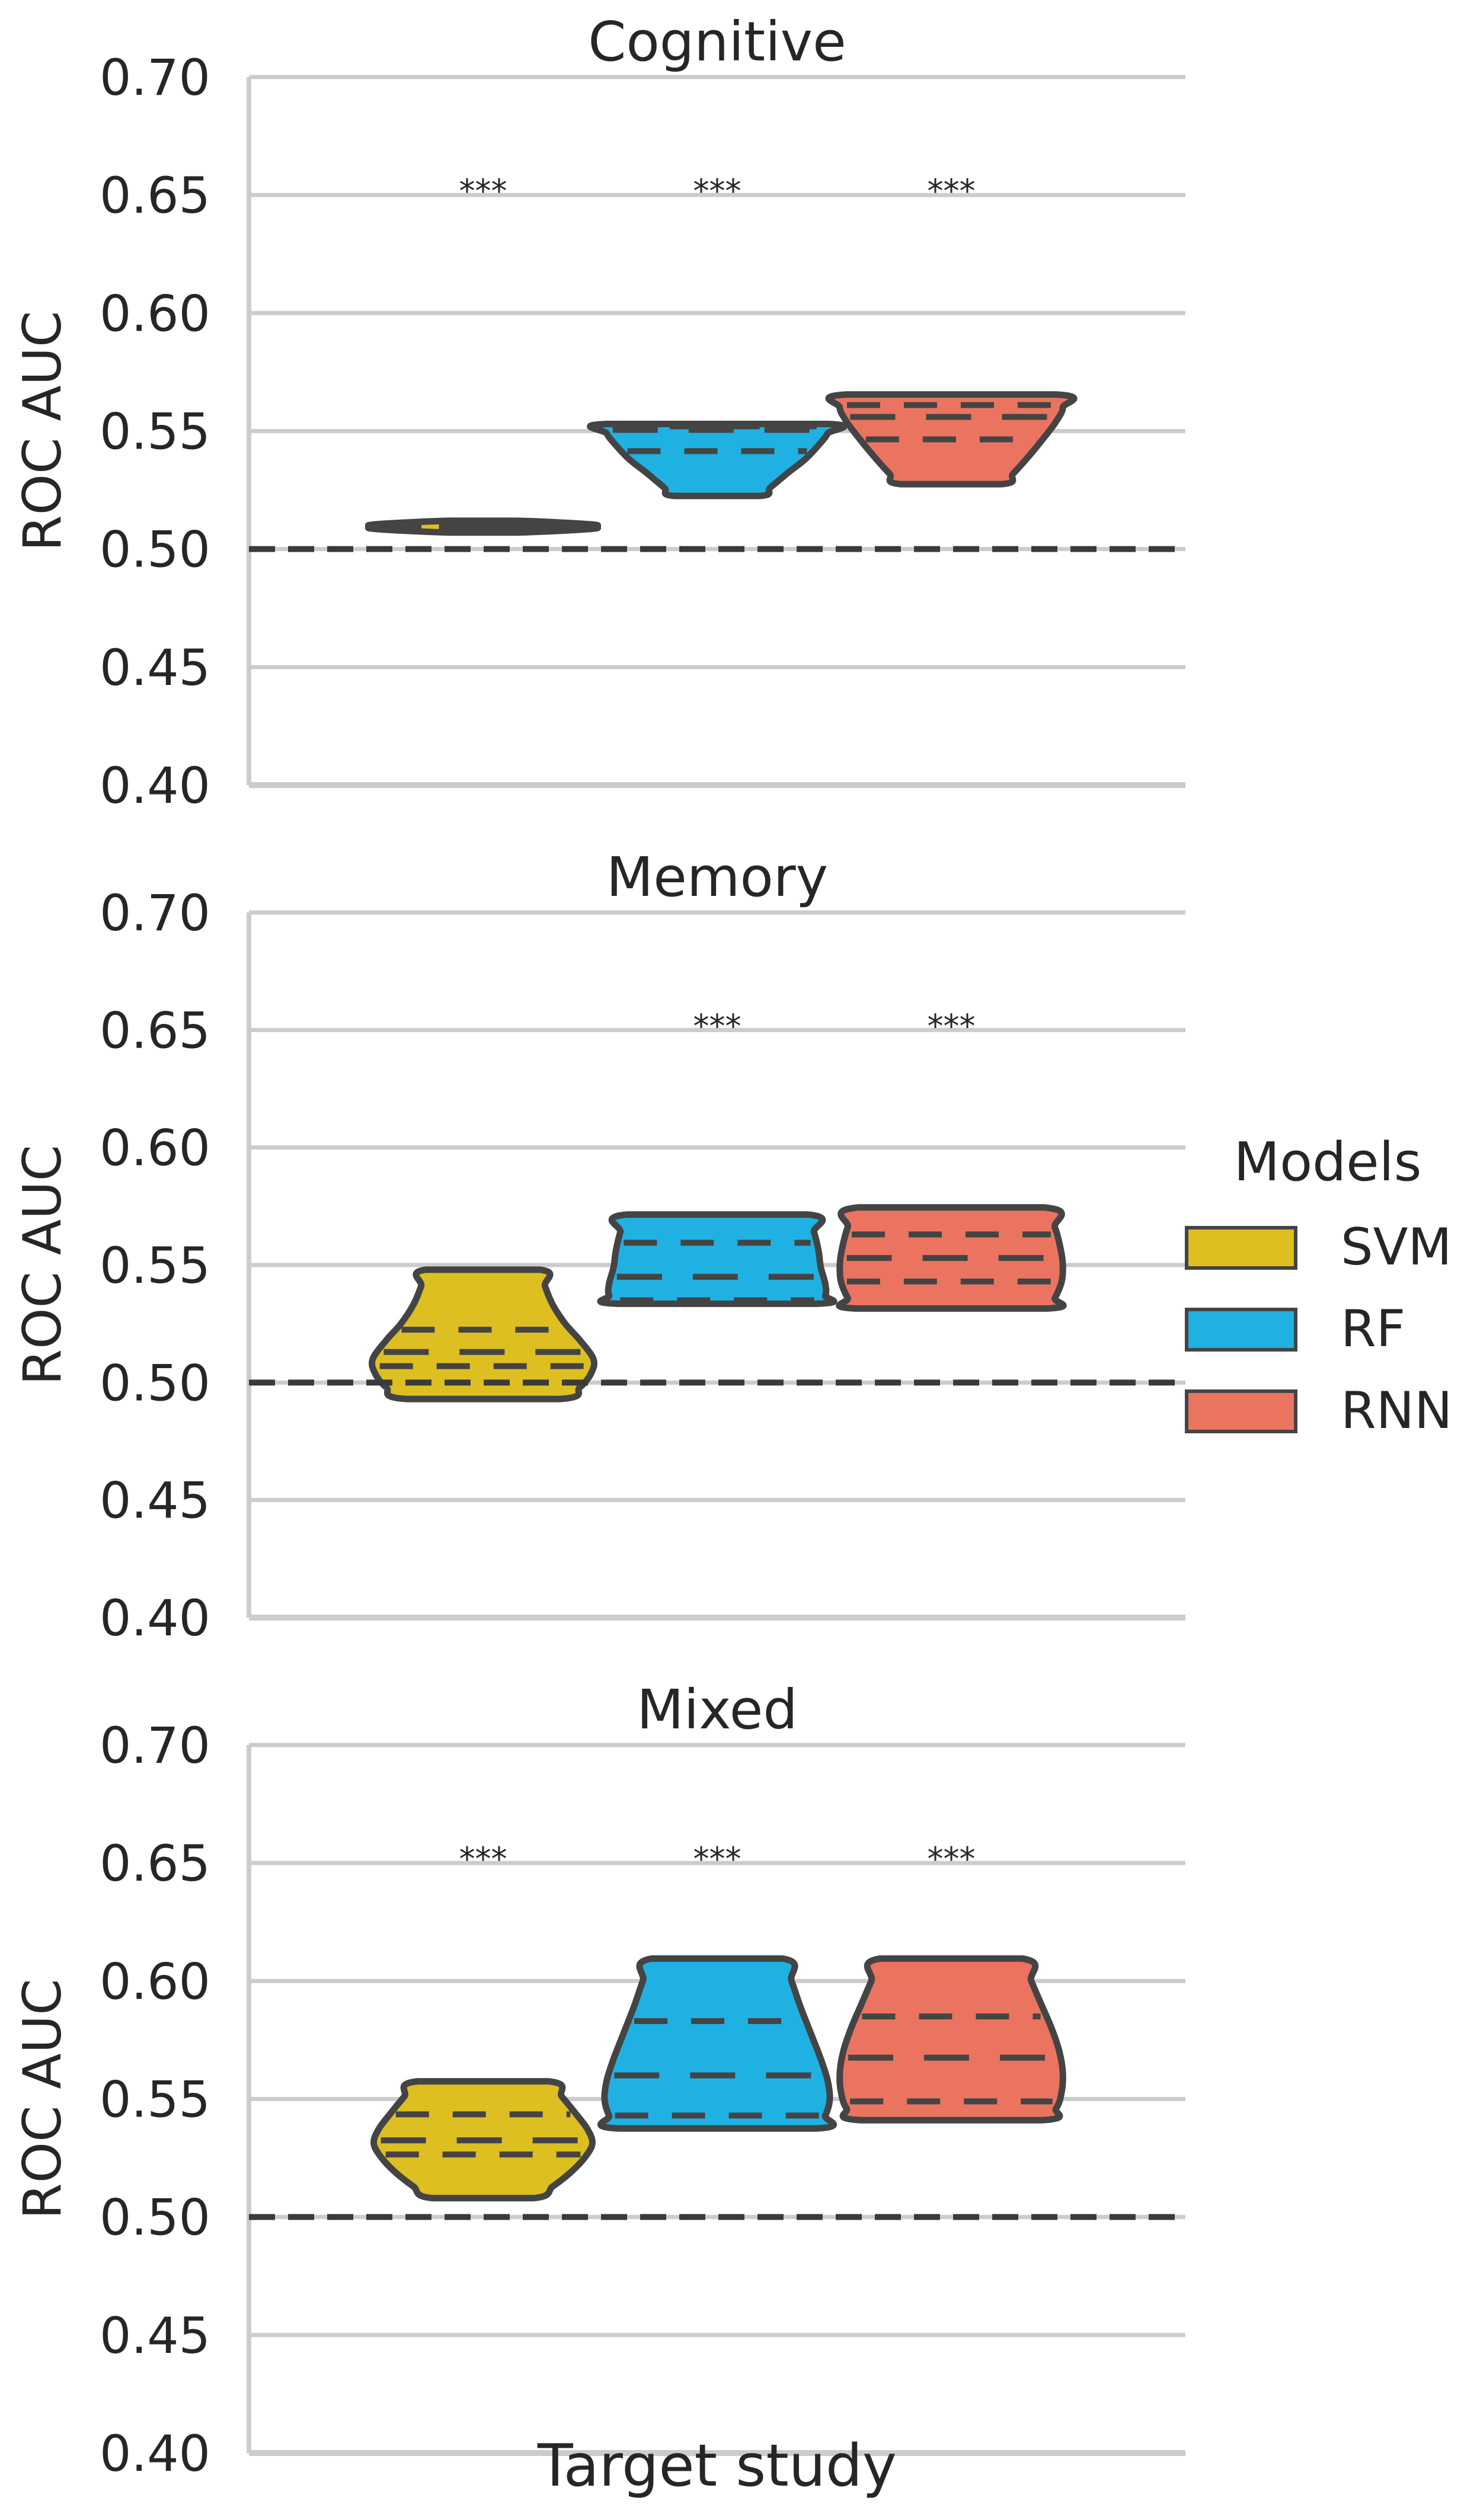 The image size is (1480, 2520). I want to click on legend-swatch-rf, so click(1241, 1330).